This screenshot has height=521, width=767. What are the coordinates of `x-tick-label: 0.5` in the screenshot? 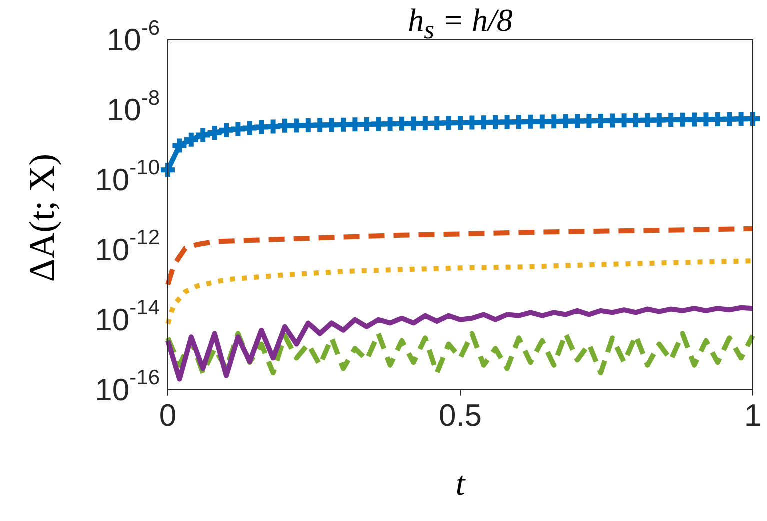 It's located at (460, 415).